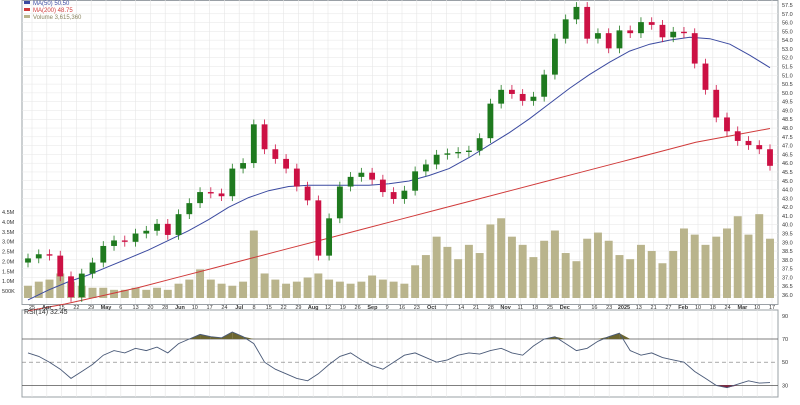  What do you see at coordinates (787, 234) in the screenshot?
I see `price-tick-label: 39.5` at bounding box center [787, 234].